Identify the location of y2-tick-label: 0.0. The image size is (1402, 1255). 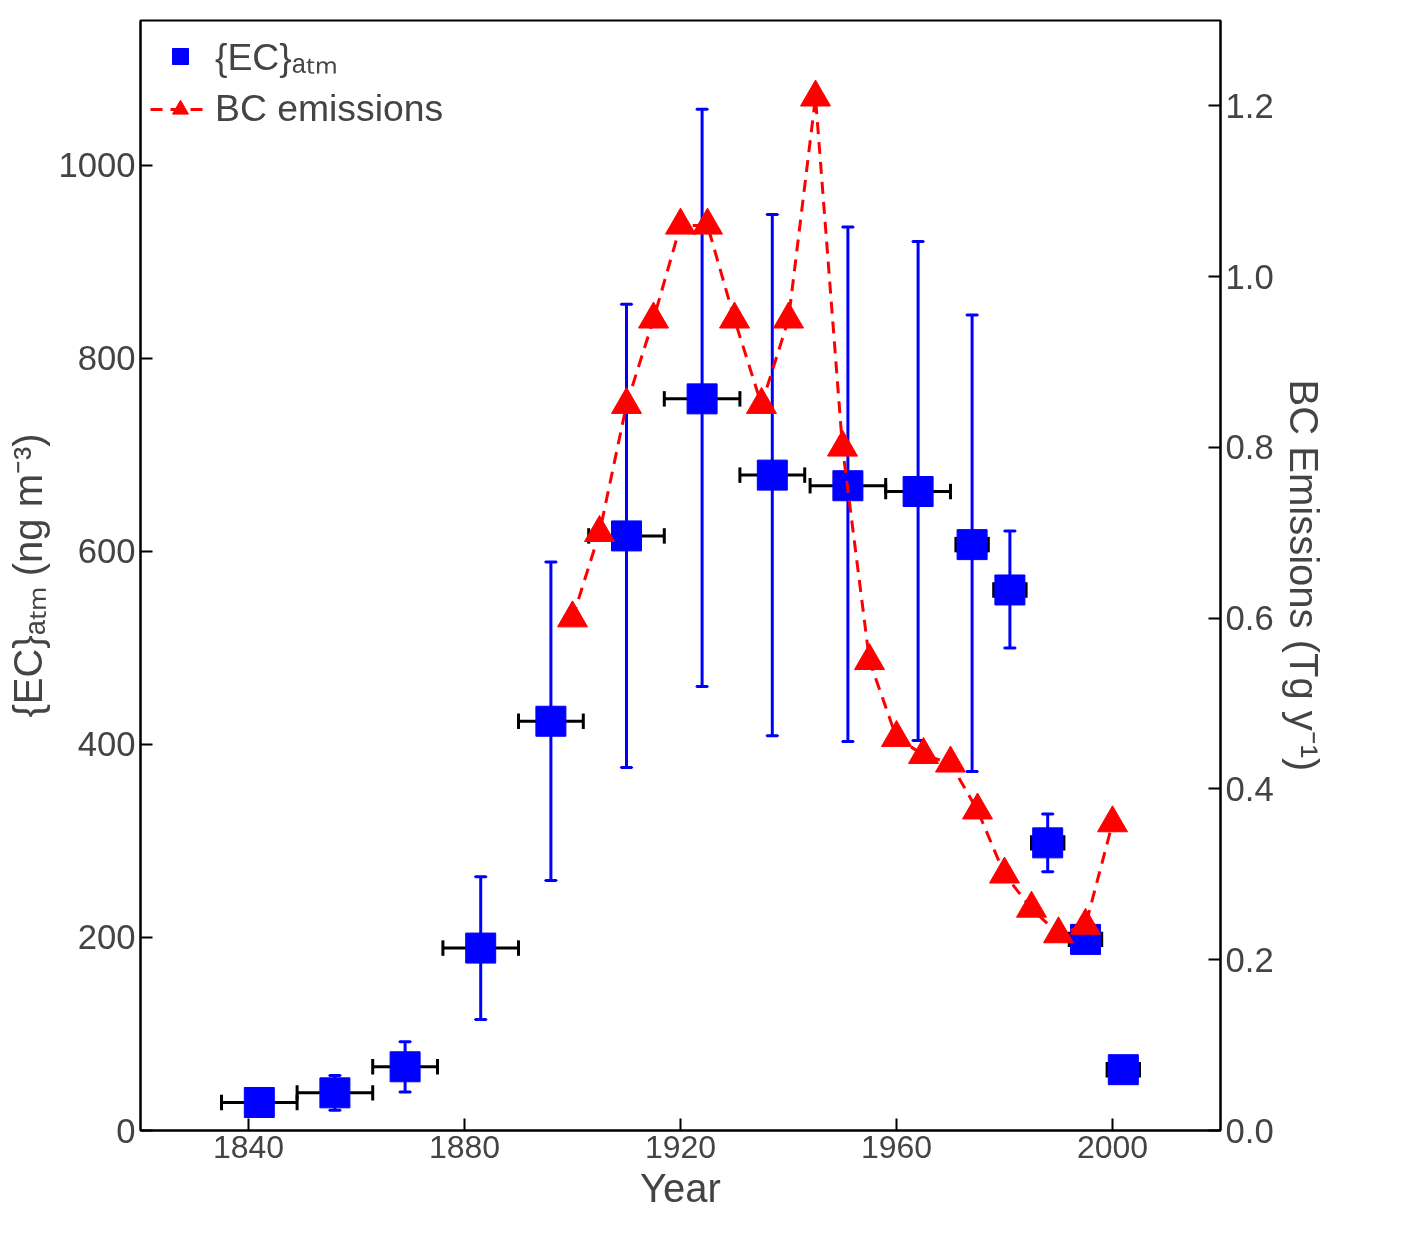
(1249, 1130).